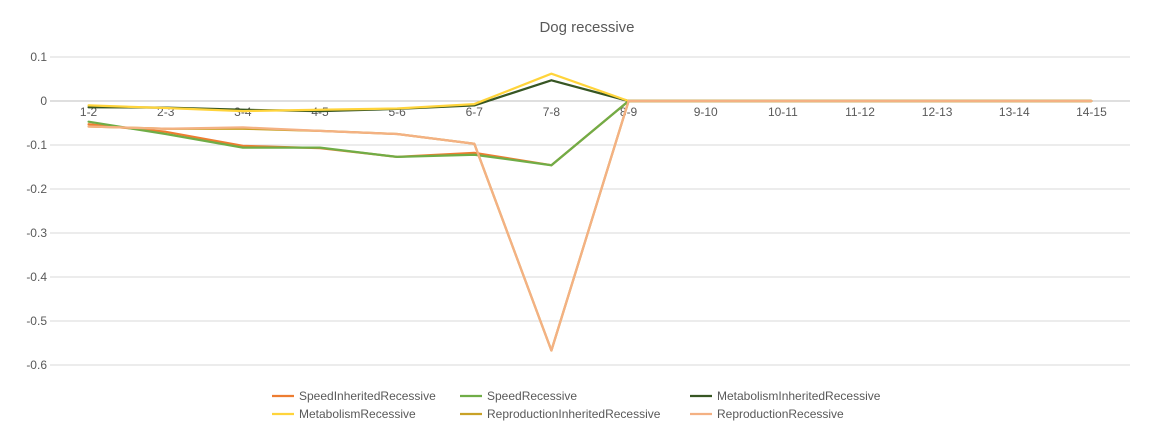 Image resolution: width=1175 pixels, height=426 pixels. What do you see at coordinates (860, 112) in the screenshot?
I see `x-tick-label: 11-12` at bounding box center [860, 112].